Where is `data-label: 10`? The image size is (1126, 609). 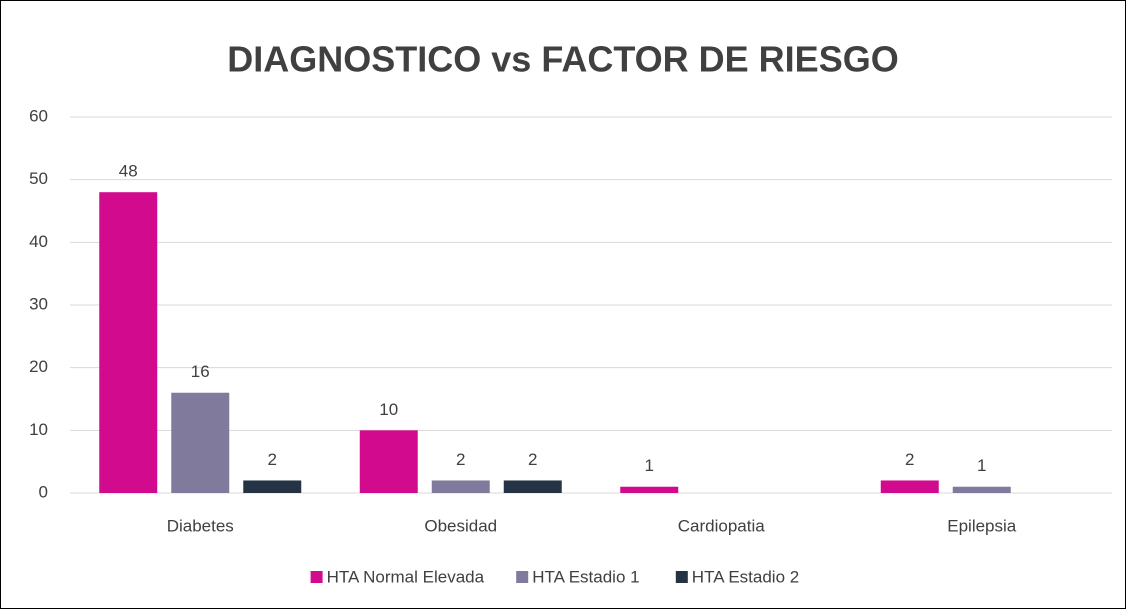 data-label: 10 is located at coordinates (388, 409).